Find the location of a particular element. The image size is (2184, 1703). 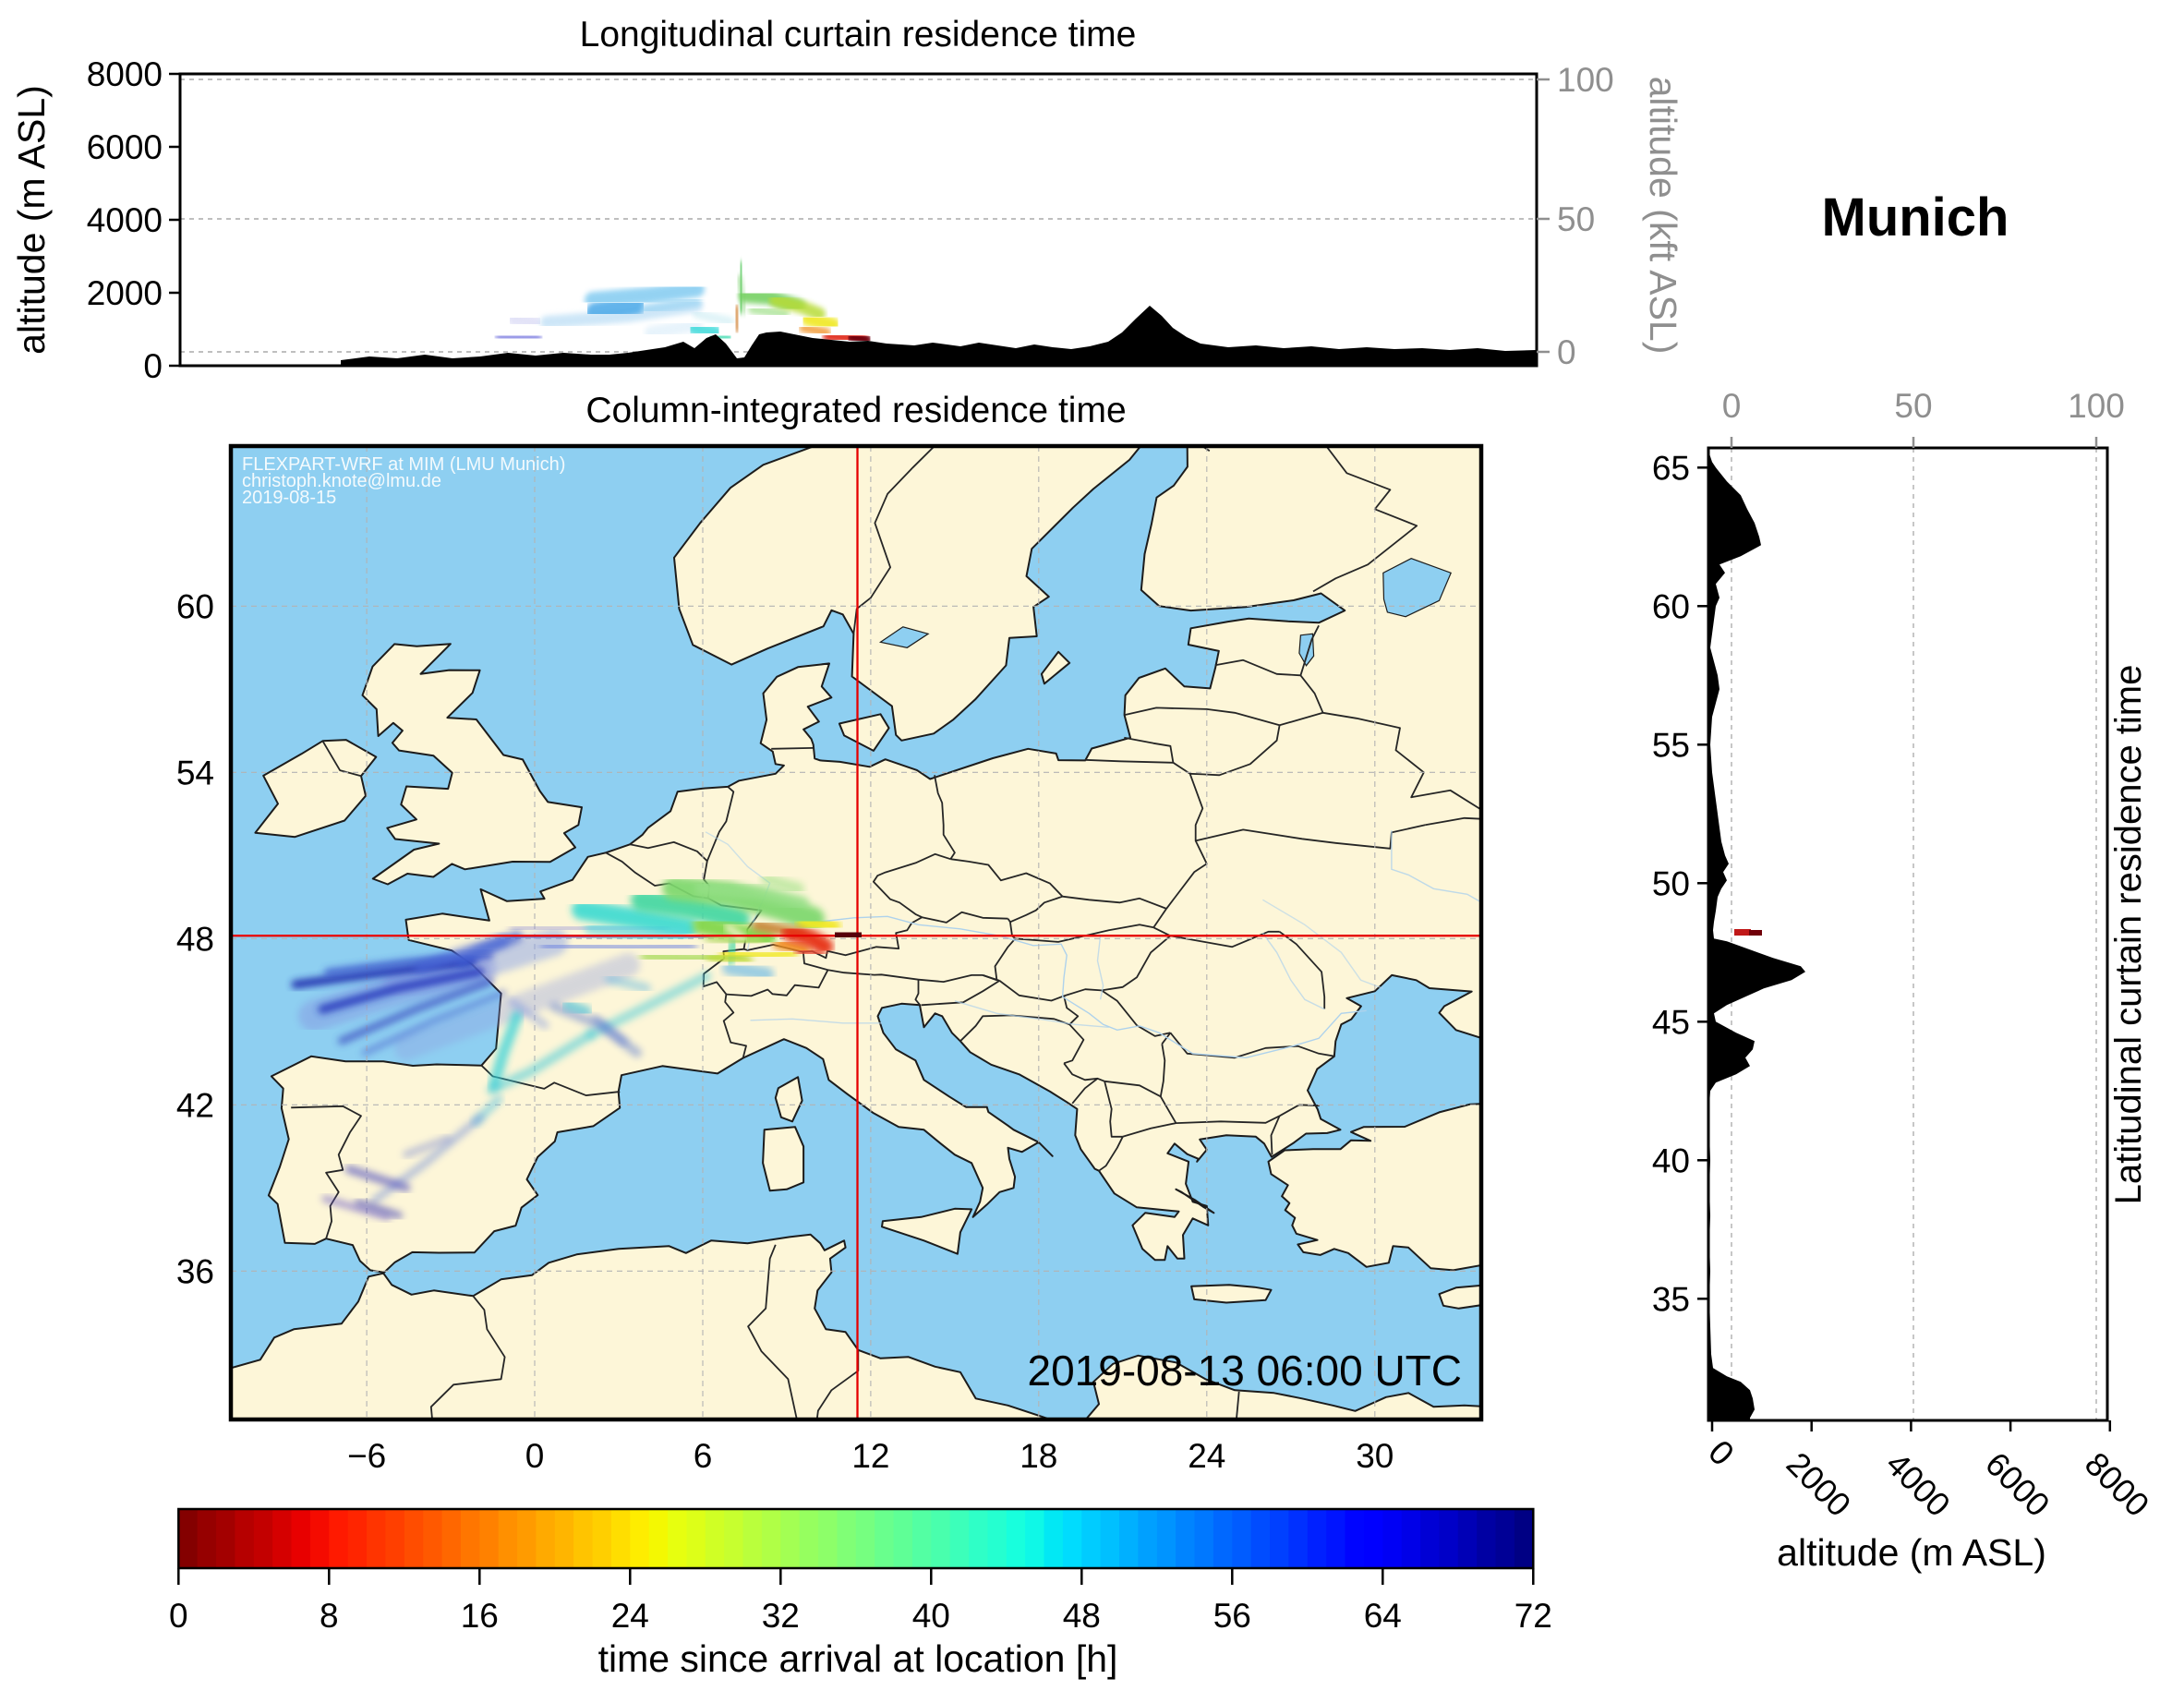

svg-text: 65 is located at coordinates (1671, 468).